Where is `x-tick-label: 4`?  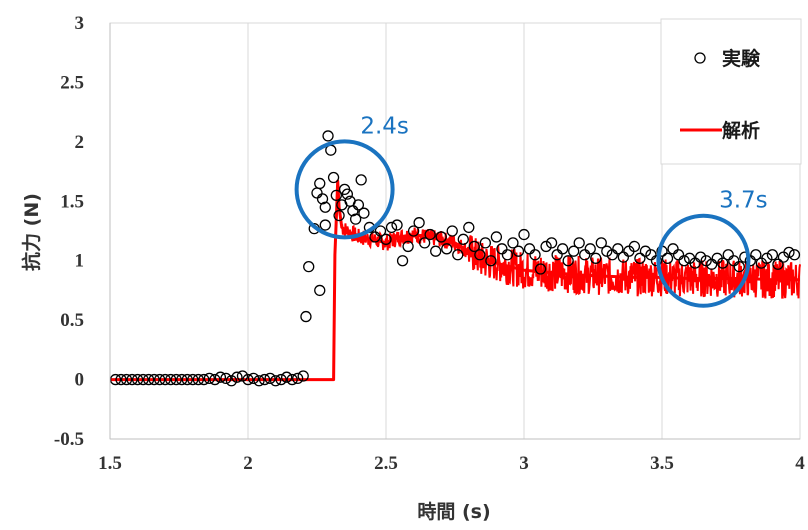
x-tick-label: 4 is located at coordinates (800, 463).